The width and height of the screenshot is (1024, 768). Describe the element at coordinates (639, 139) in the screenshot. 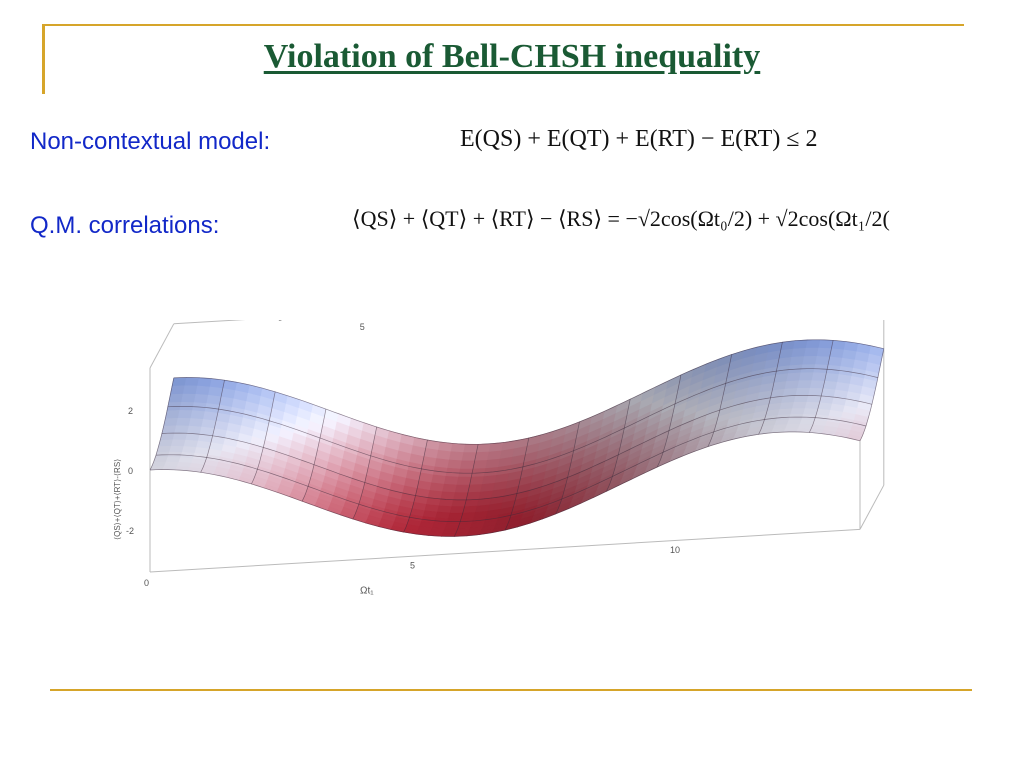

I see `non-contextual-formula: E(QS) + E(QT) + E(RT) − E(RT) ≤ 2` at that location.